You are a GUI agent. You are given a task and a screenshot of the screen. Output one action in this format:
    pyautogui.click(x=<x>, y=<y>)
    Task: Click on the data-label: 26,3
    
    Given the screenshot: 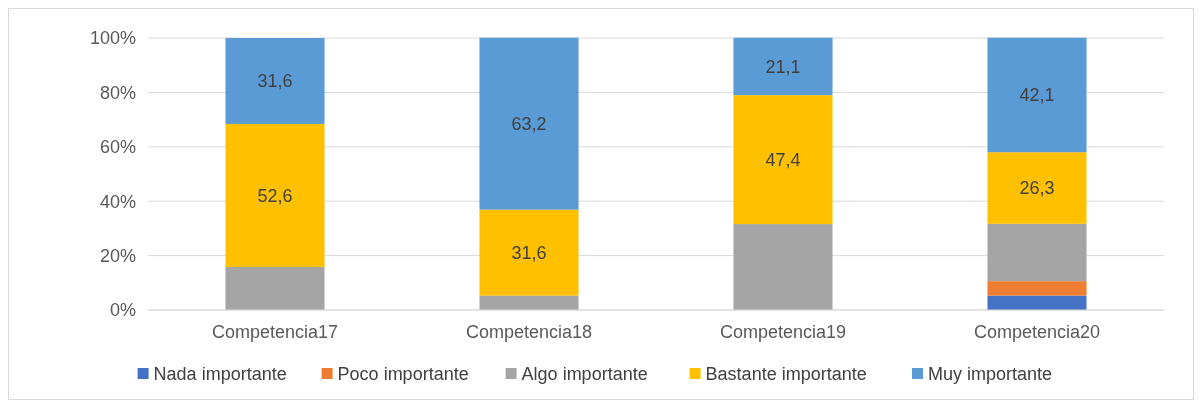 What is the action you would take?
    pyautogui.click(x=1037, y=188)
    